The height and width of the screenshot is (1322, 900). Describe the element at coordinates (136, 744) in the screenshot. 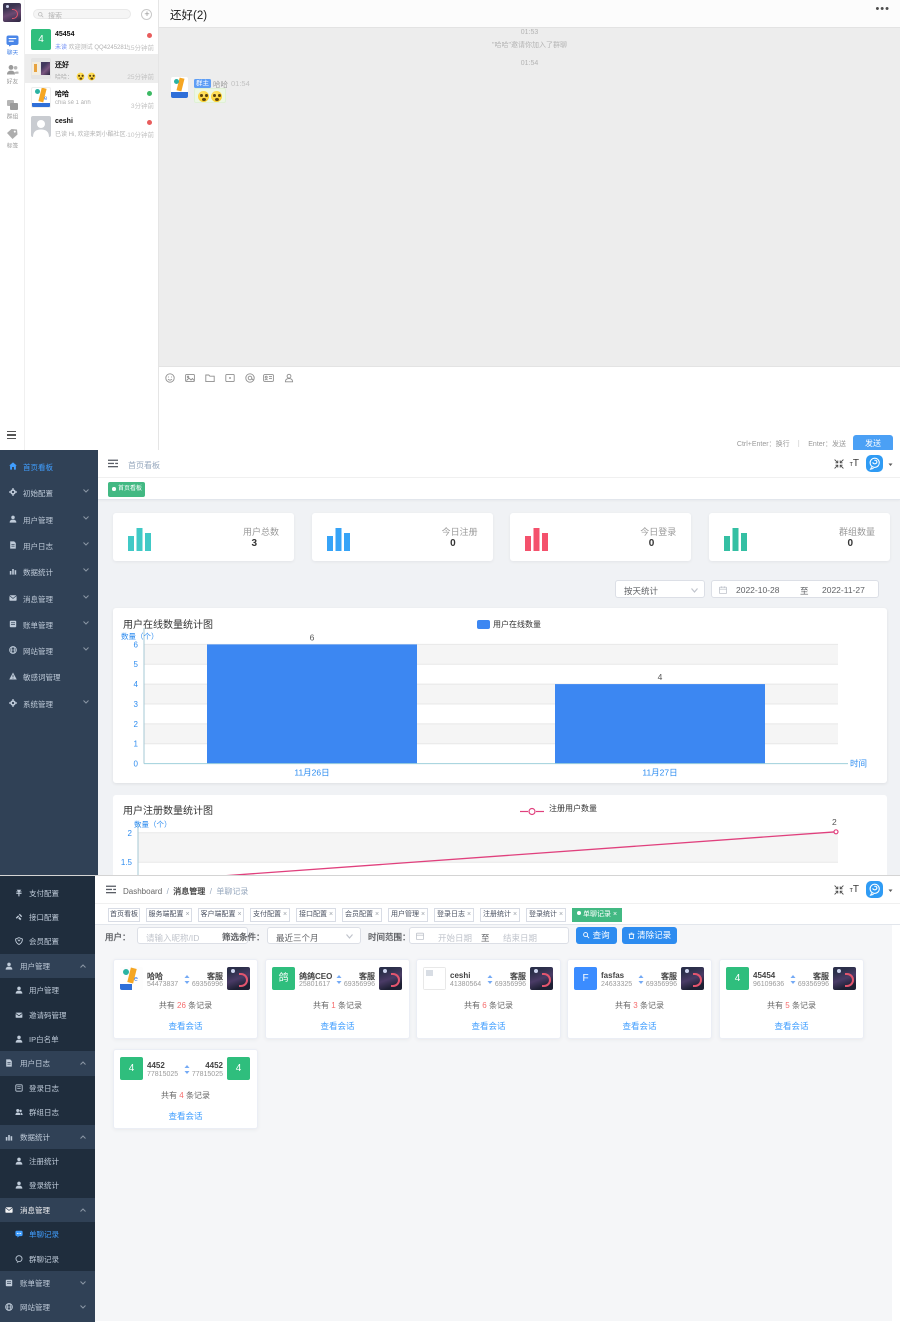

I see `svg-text: 1` at that location.